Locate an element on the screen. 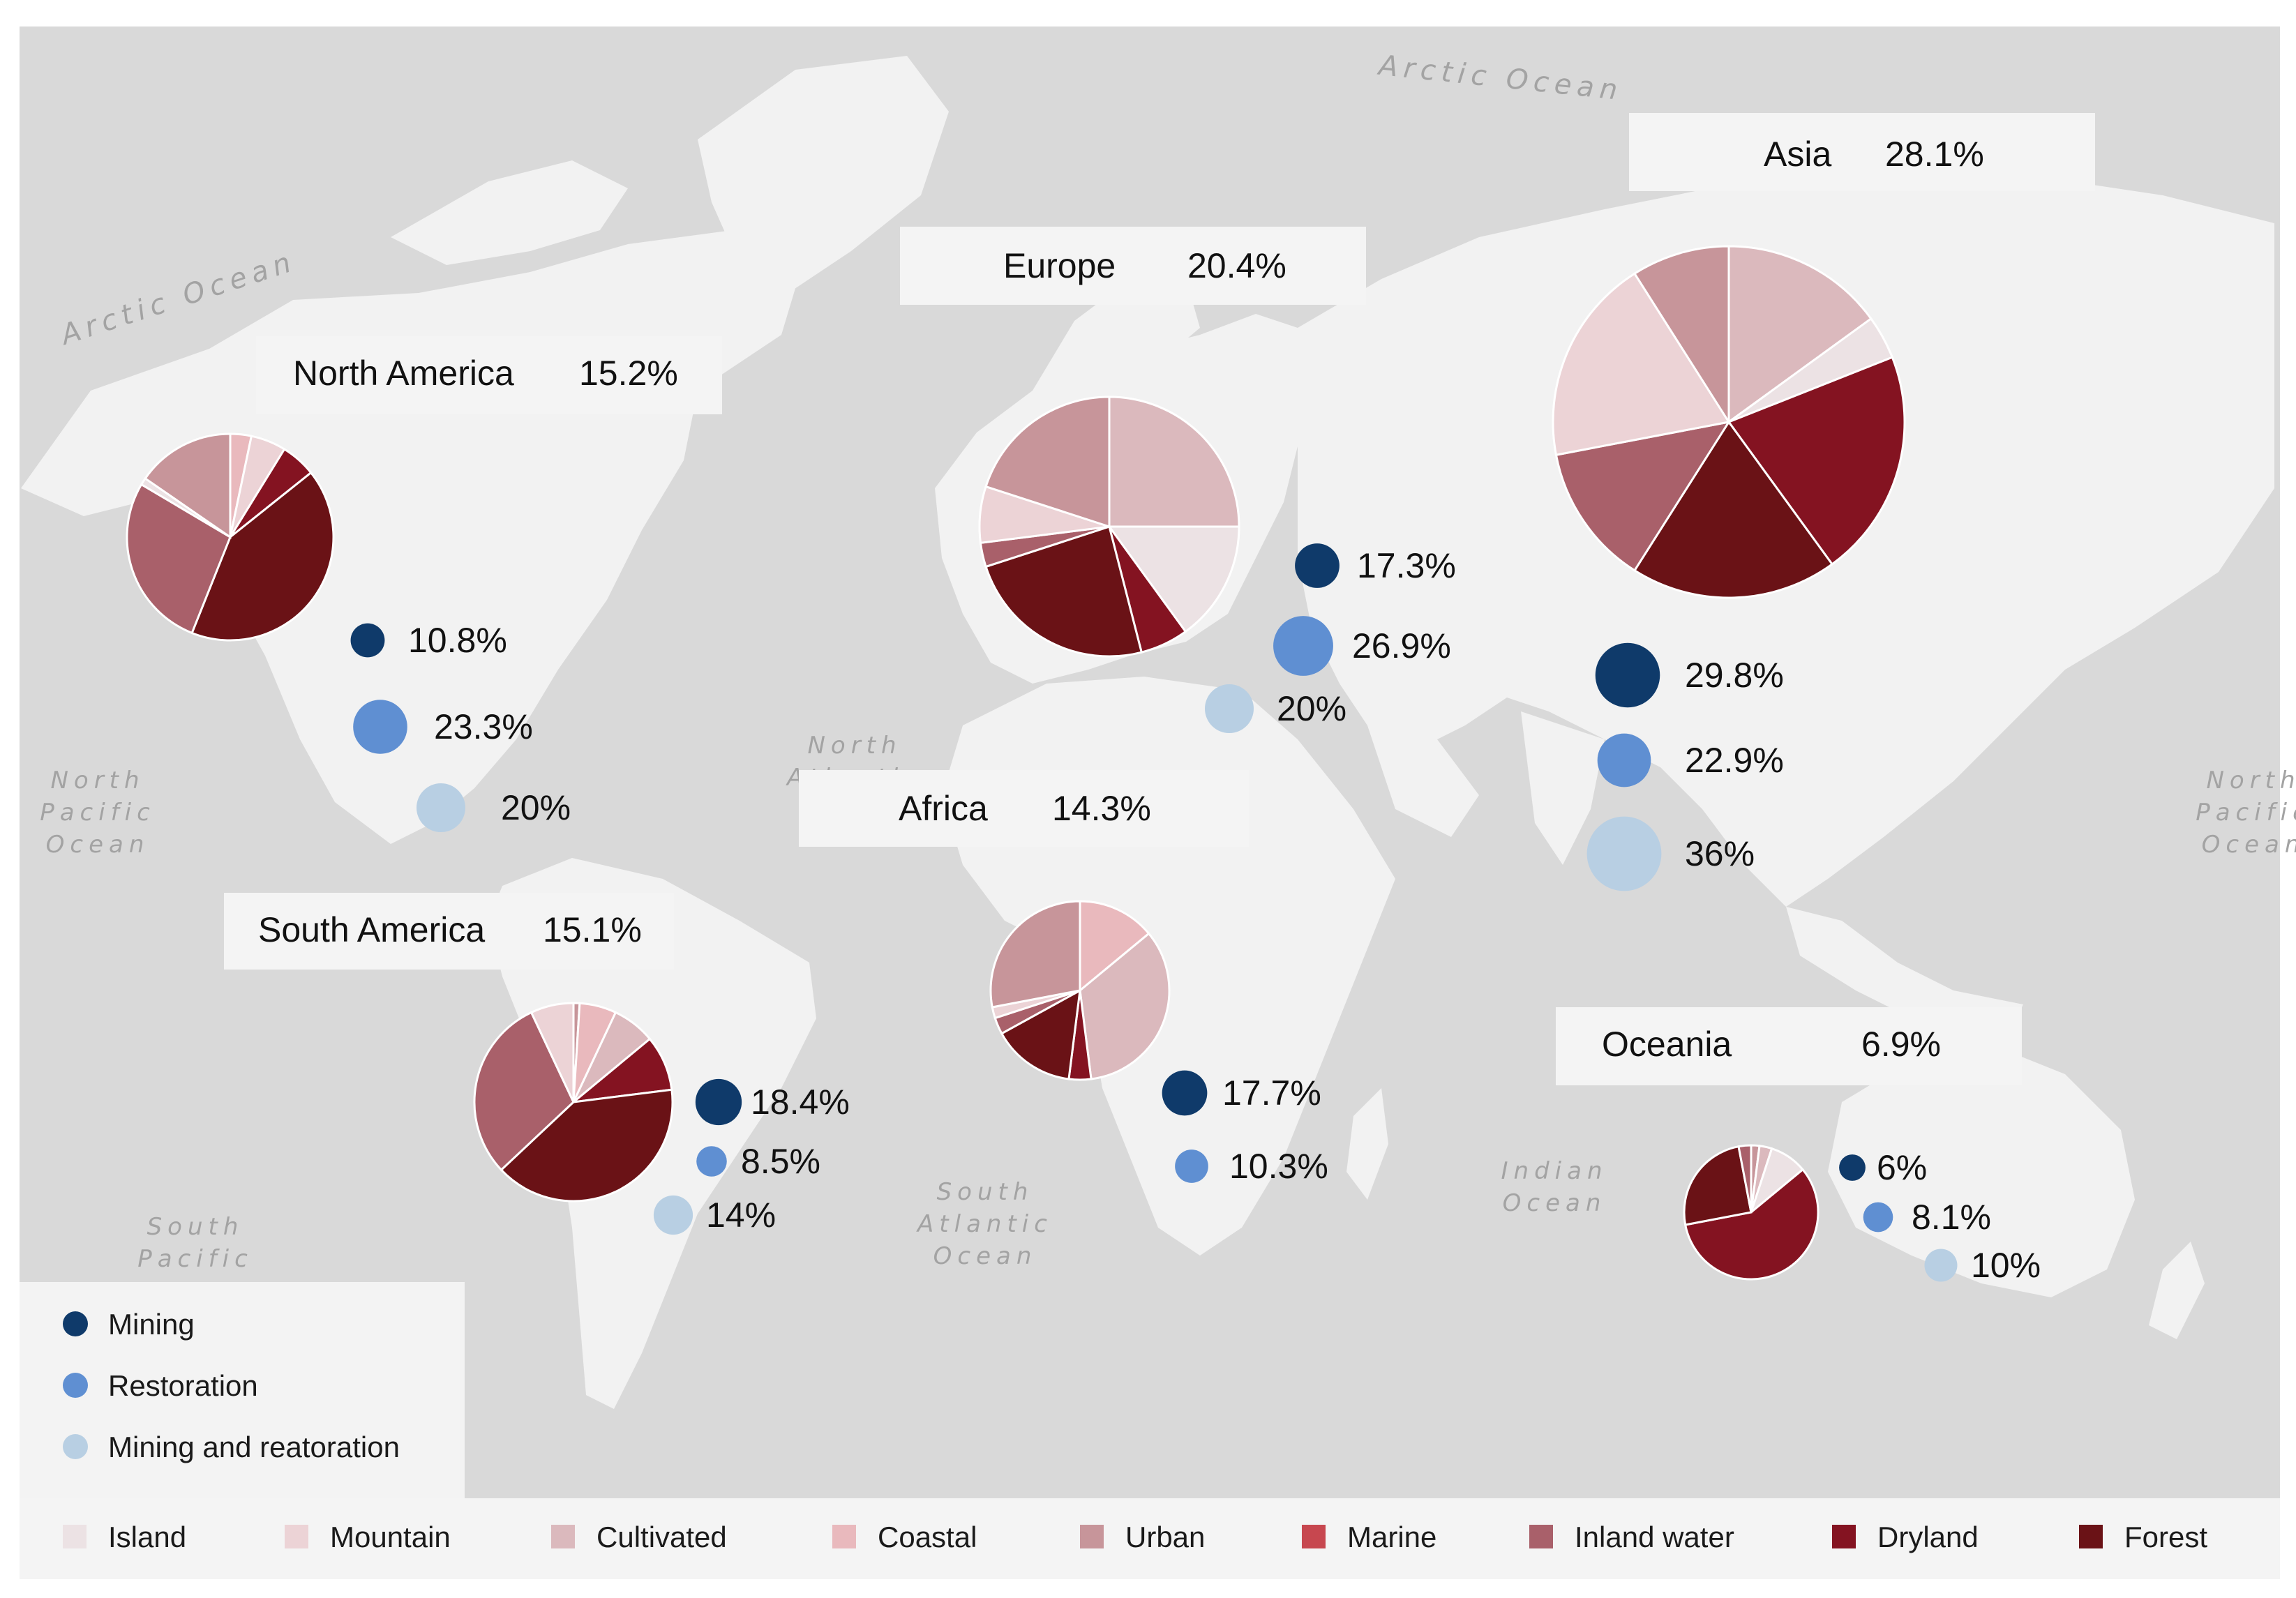  legend-label-forest: Forest is located at coordinates (2165, 1537).